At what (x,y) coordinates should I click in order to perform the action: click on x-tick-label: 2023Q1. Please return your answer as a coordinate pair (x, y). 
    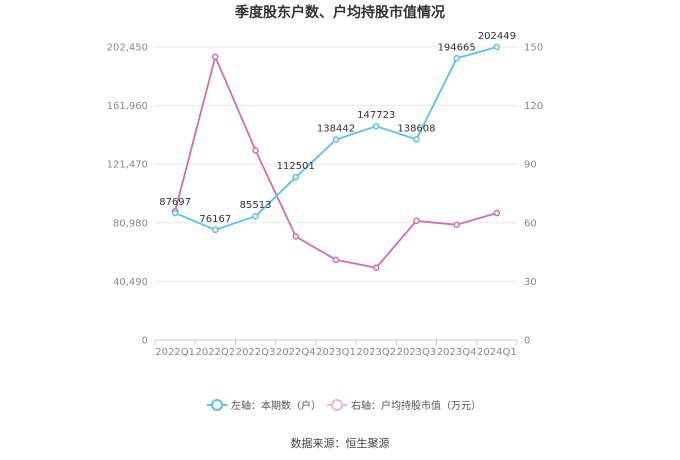
    Looking at the image, I should click on (336, 352).